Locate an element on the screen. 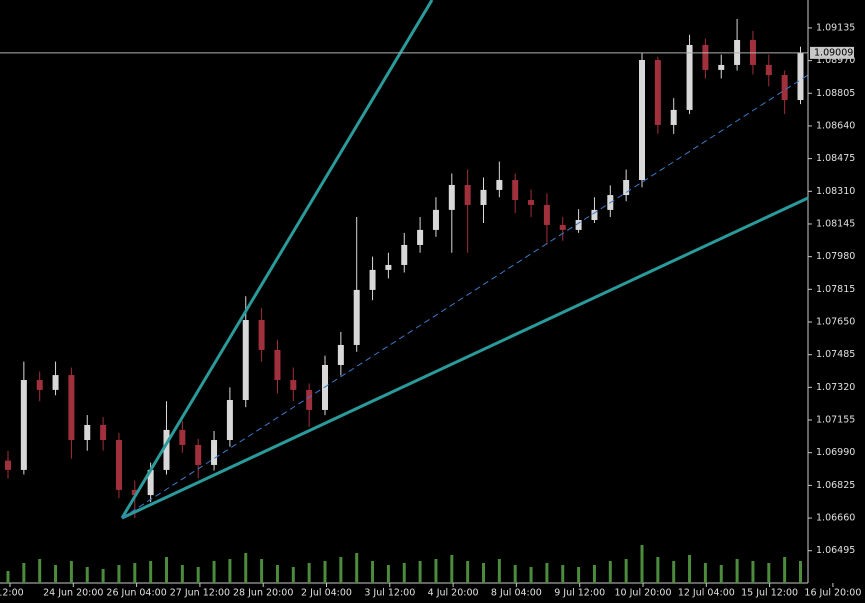 Image resolution: width=865 pixels, height=603 pixels. y-tick-label: 1.07155 is located at coordinates (835, 420).